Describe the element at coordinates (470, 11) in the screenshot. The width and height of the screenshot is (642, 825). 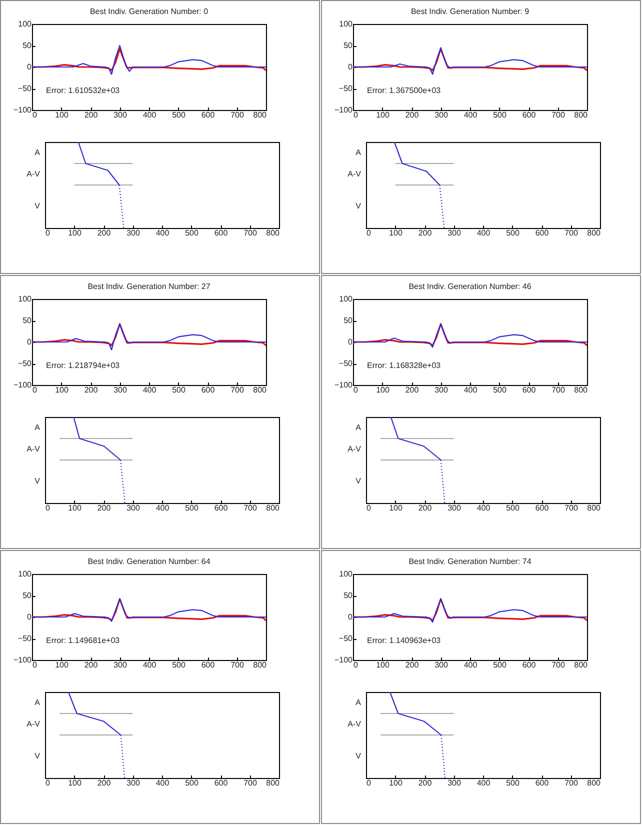
I see `chart-title: Best Indiv. Generation Number: 9` at that location.